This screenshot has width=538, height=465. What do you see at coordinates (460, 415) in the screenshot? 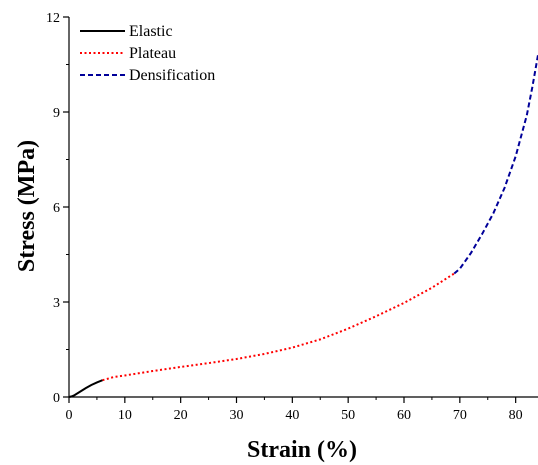
I see `x-tick-label: 70` at bounding box center [460, 415].